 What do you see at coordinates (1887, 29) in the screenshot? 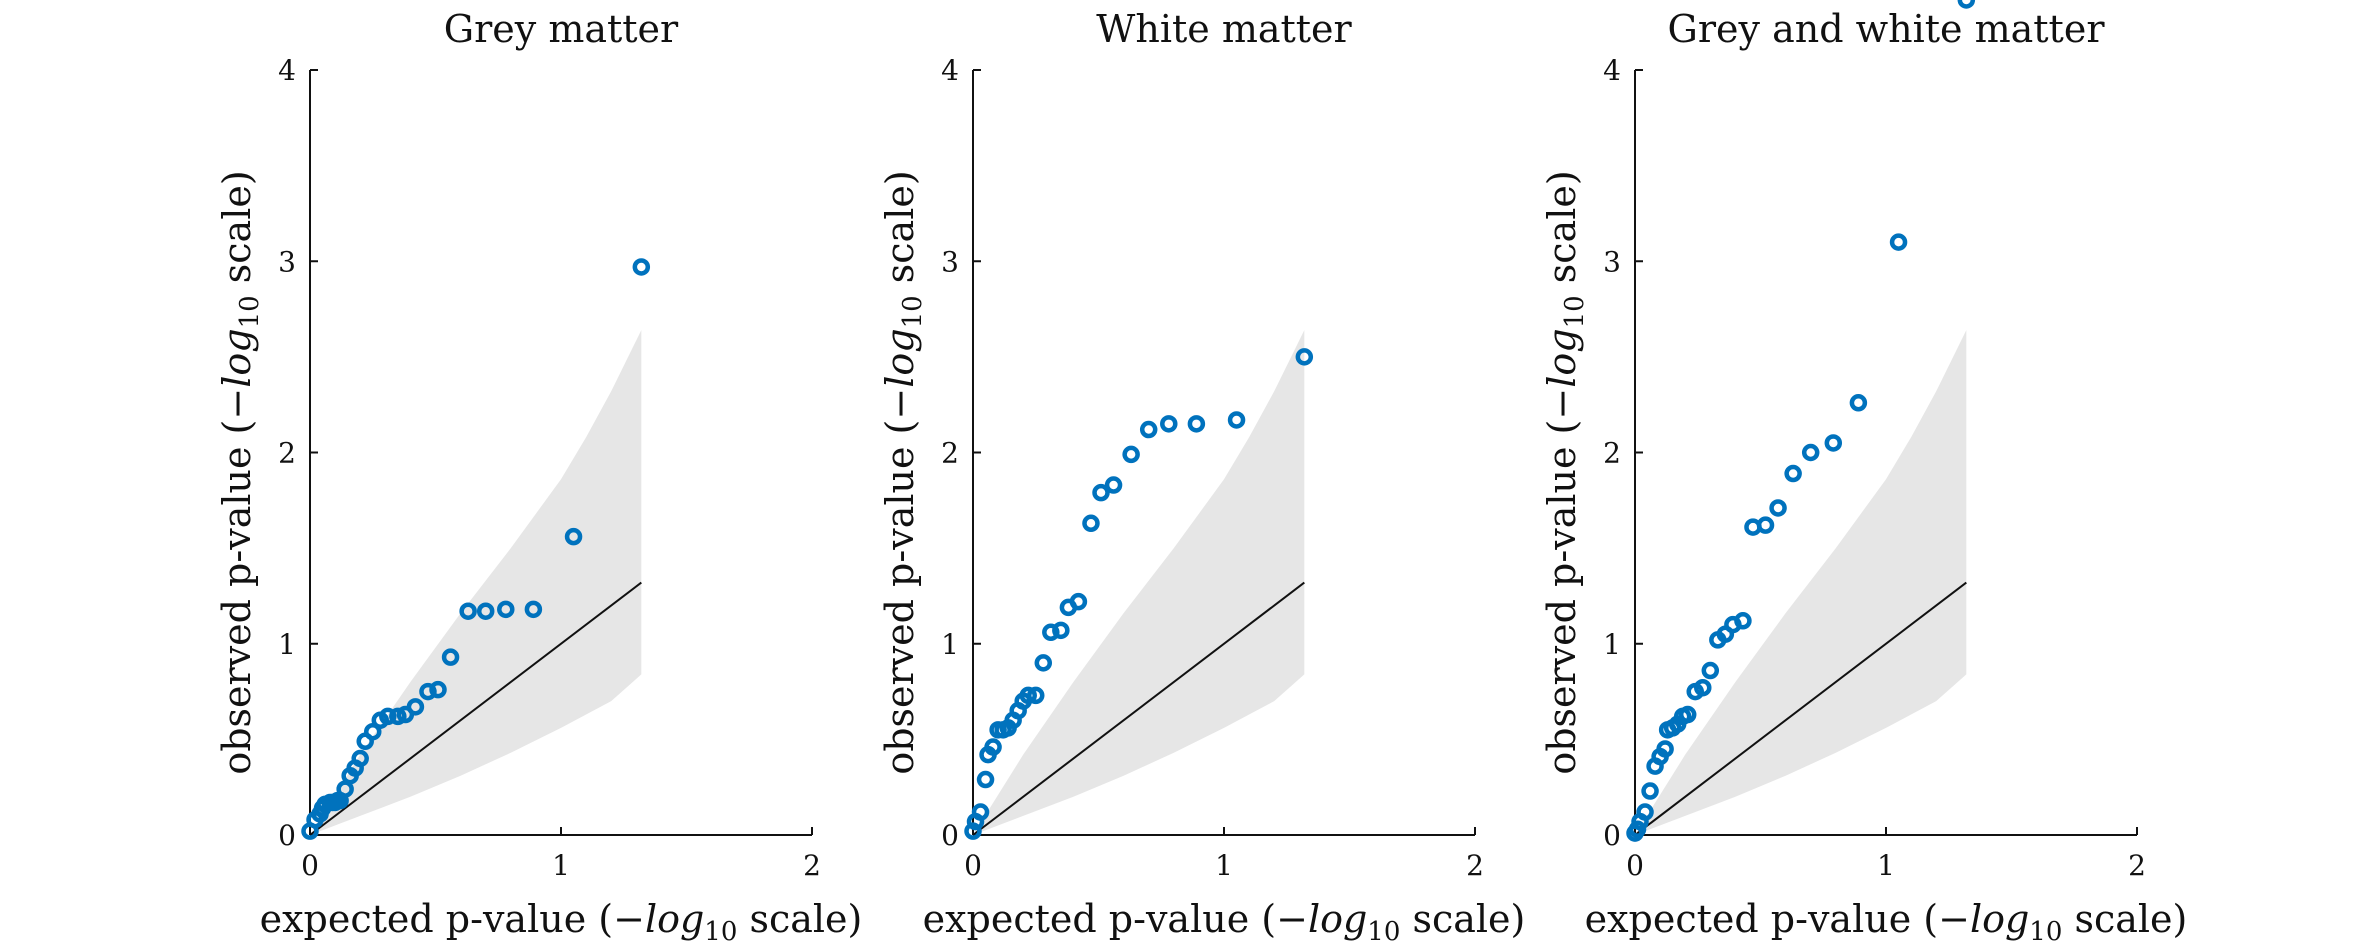
I see `chart-title: Grey and white matter` at bounding box center [1887, 29].